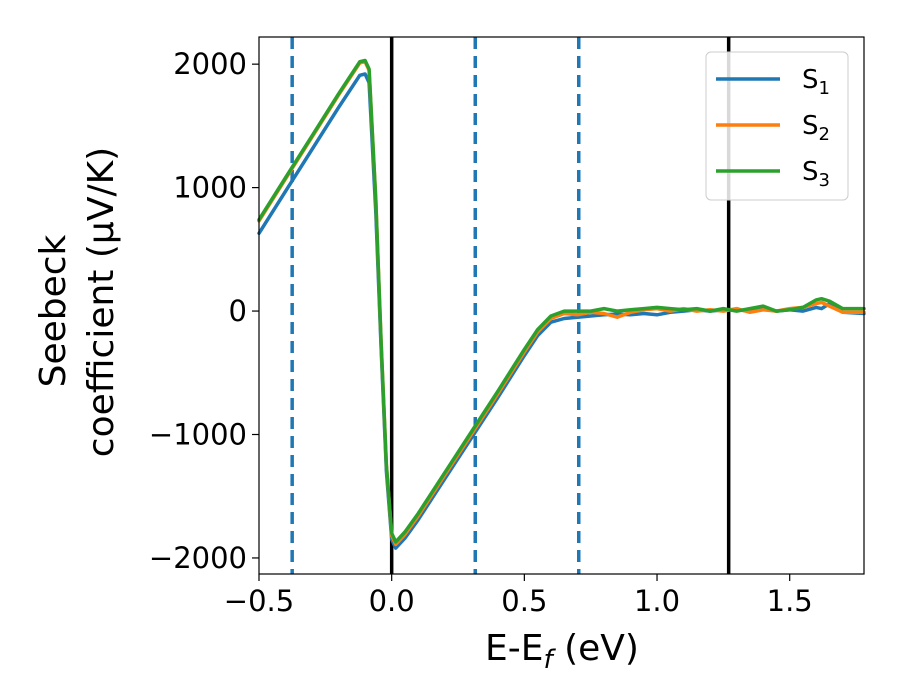 The image size is (900, 700). What do you see at coordinates (204, 311) in the screenshot?
I see `y-axis-ticks: 2000 1000 0 −1000 −2000` at bounding box center [204, 311].